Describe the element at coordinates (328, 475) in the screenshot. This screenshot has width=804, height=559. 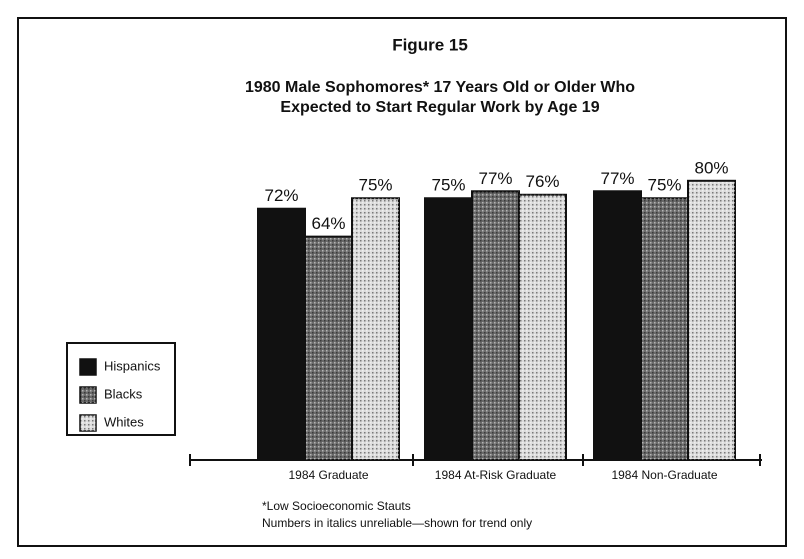
I see `x-tick-label: 1984 Graduate` at that location.